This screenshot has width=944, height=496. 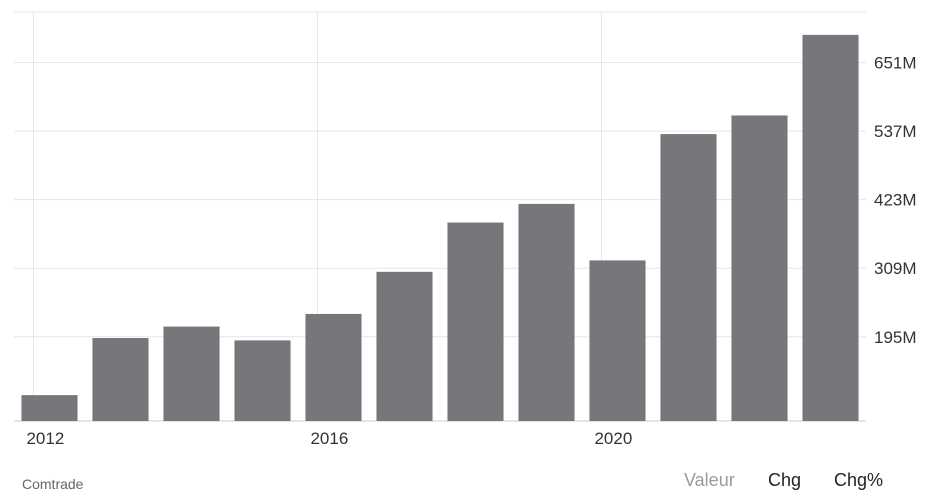 What do you see at coordinates (617, 340) in the screenshot?
I see `bar-2020` at bounding box center [617, 340].